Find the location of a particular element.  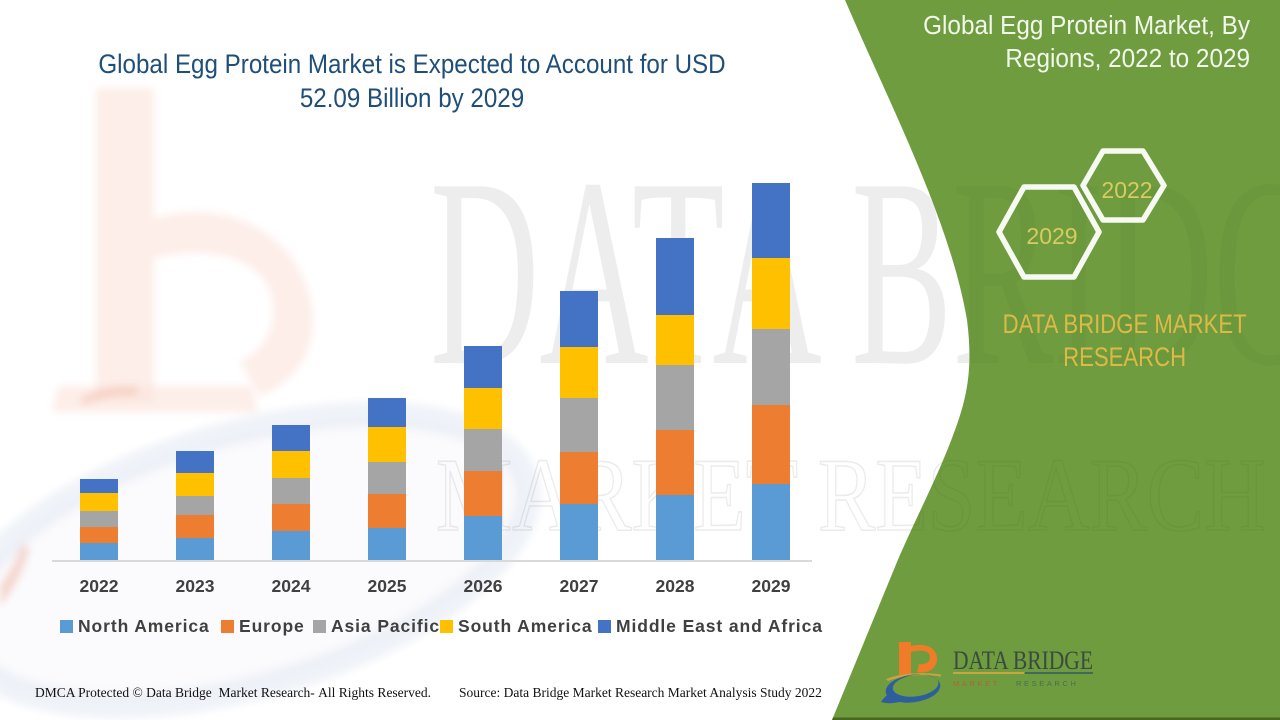

svg-text: MARKET RESEARCH is located at coordinates (851, 494).